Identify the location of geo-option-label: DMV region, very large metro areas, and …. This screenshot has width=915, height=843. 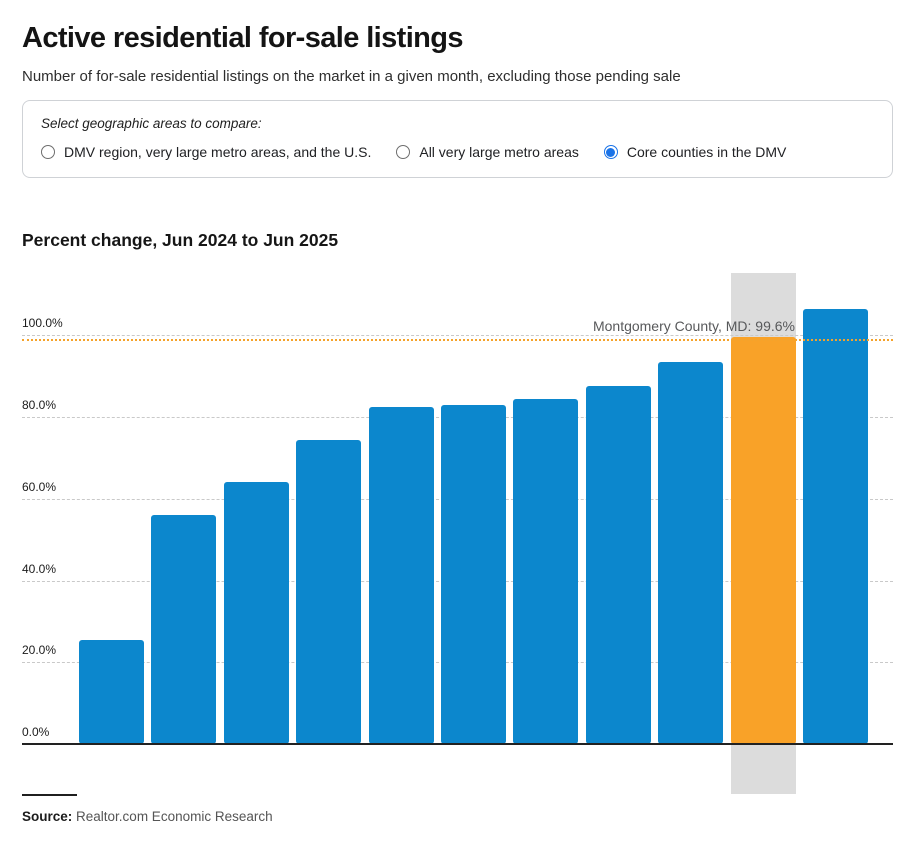
(218, 152).